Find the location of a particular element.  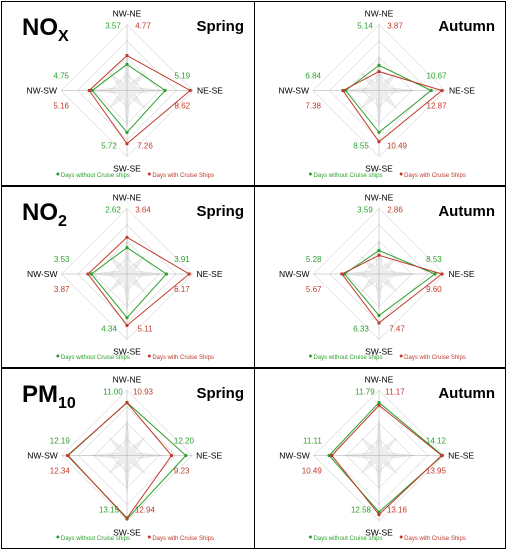

data-label-with: 6.17 is located at coordinates (182, 289).